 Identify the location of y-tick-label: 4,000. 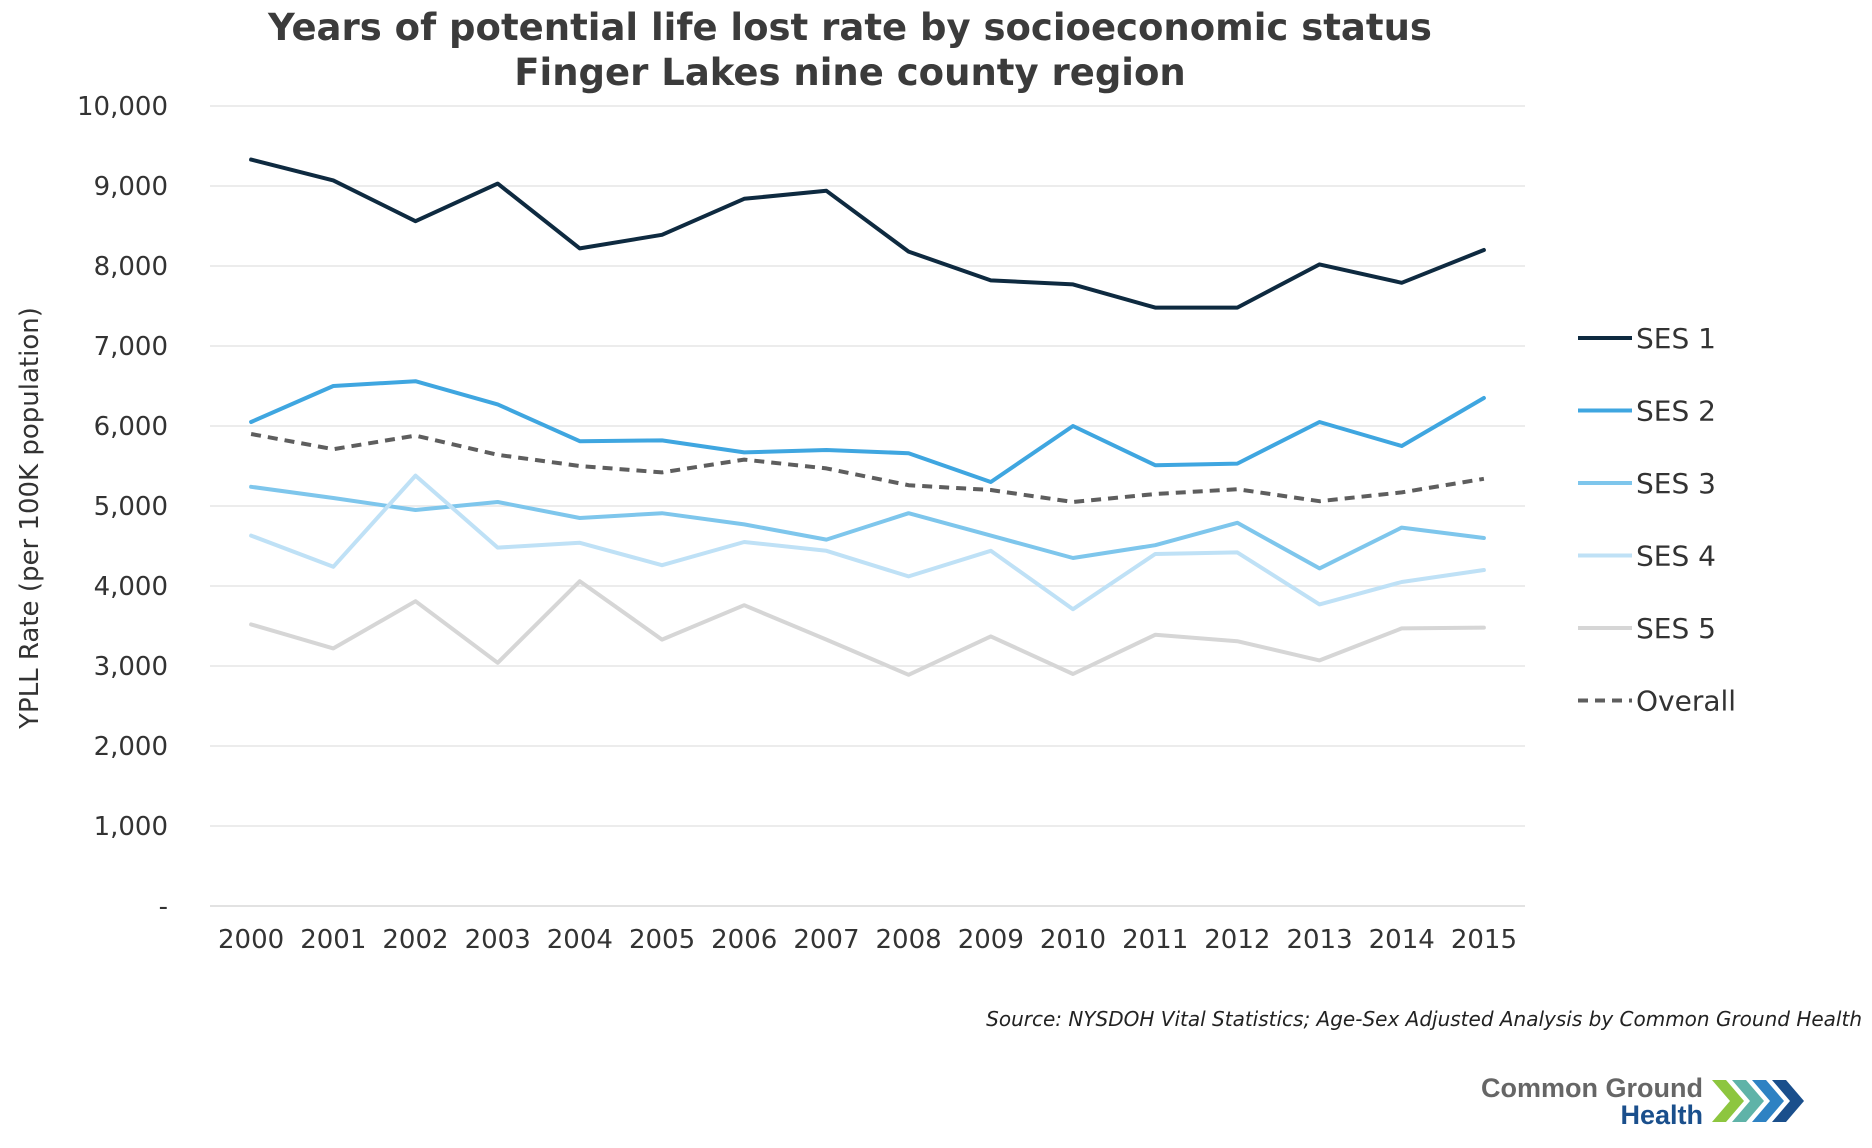
(131, 587).